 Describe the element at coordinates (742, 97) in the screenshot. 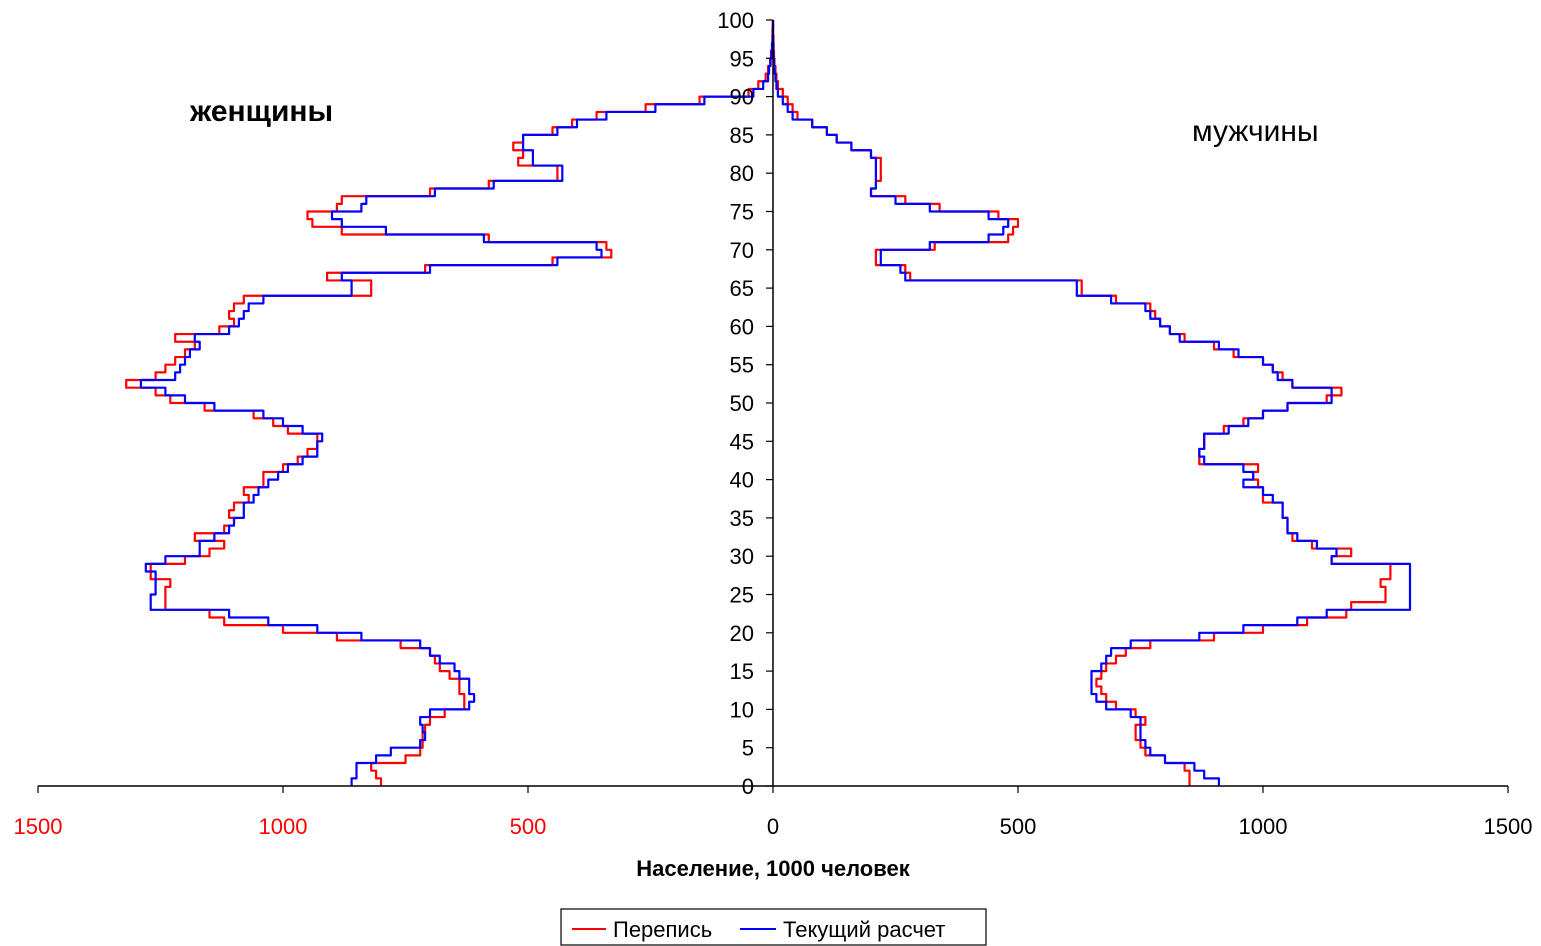

I see `y-tick-label: 90` at that location.